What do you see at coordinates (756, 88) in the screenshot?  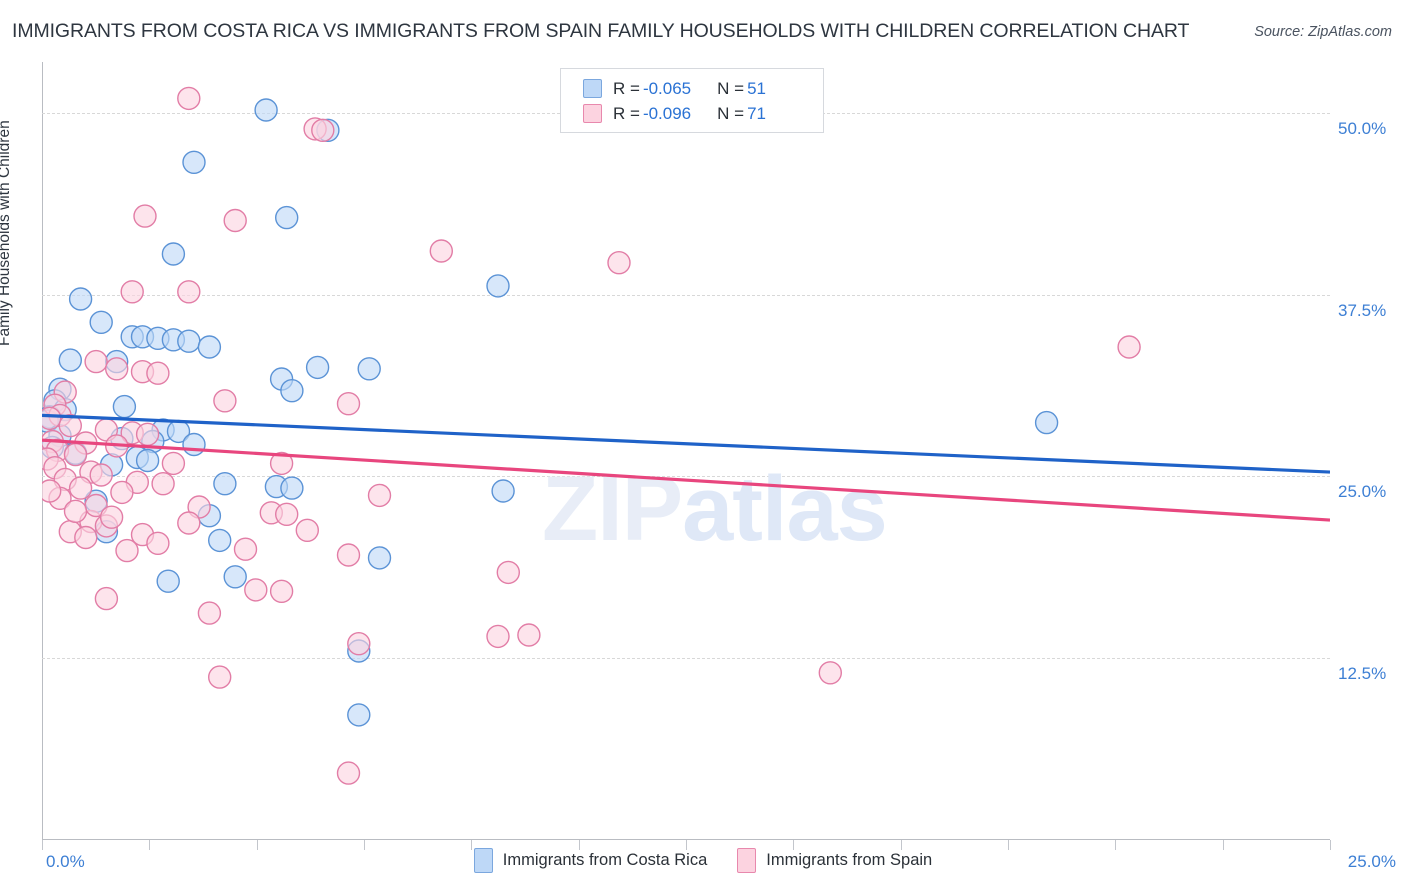 I see `stats-n-value-costa-rica: 51` at bounding box center [756, 88].